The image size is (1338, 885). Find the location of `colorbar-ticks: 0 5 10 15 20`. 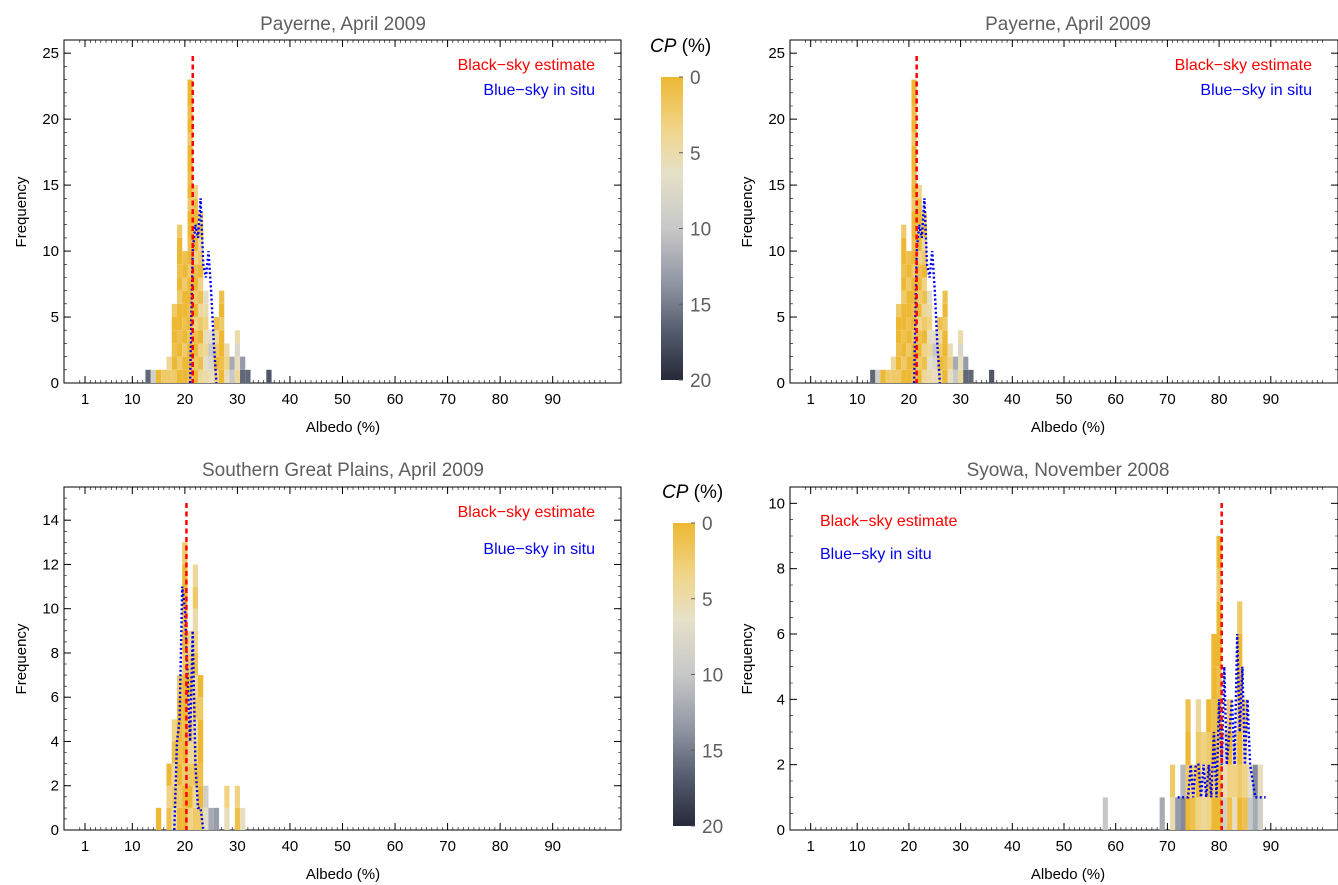

colorbar-ticks: 0 5 10 15 20 is located at coordinates (695, 230).